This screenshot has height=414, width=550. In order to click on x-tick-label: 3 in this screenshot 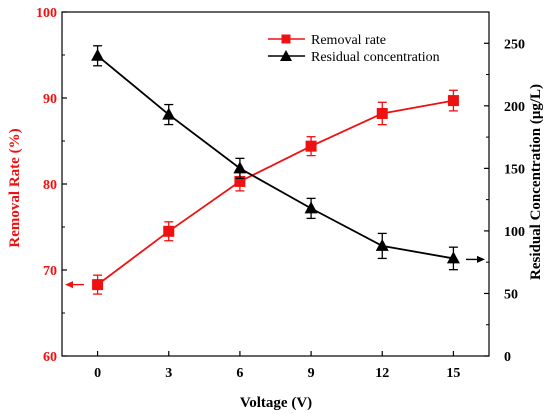, I will do `click(168, 373)`.